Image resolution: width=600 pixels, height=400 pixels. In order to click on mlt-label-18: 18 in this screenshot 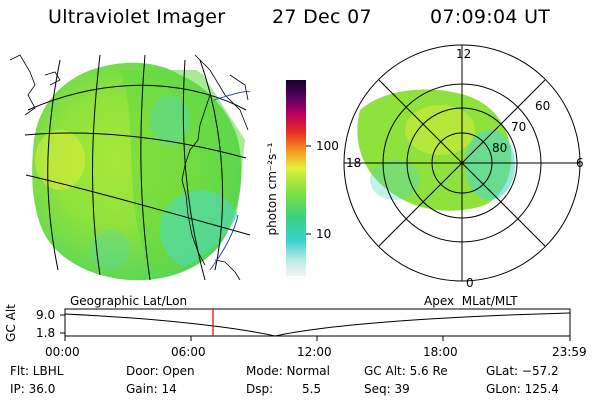, I will do `click(354, 163)`.